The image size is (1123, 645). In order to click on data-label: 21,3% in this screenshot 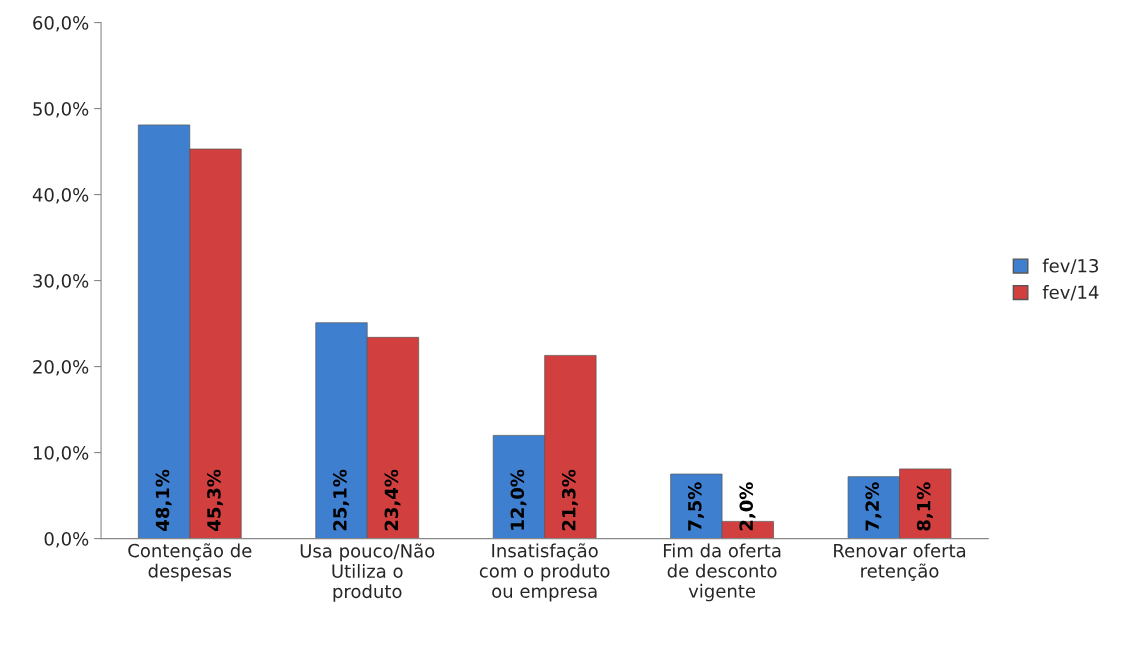, I will do `click(569, 500)`.